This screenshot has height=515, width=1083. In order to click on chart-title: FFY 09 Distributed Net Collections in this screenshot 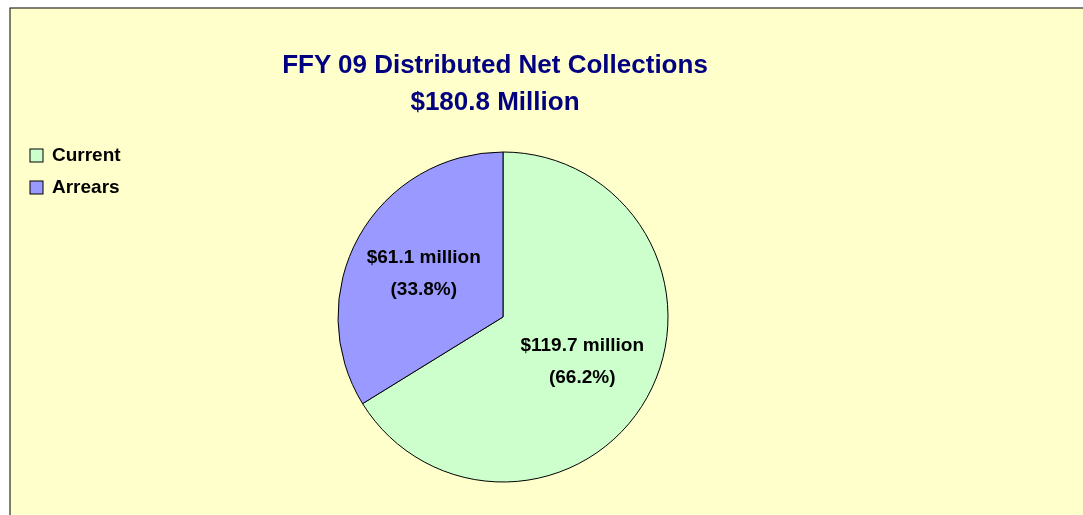, I will do `click(495, 64)`.